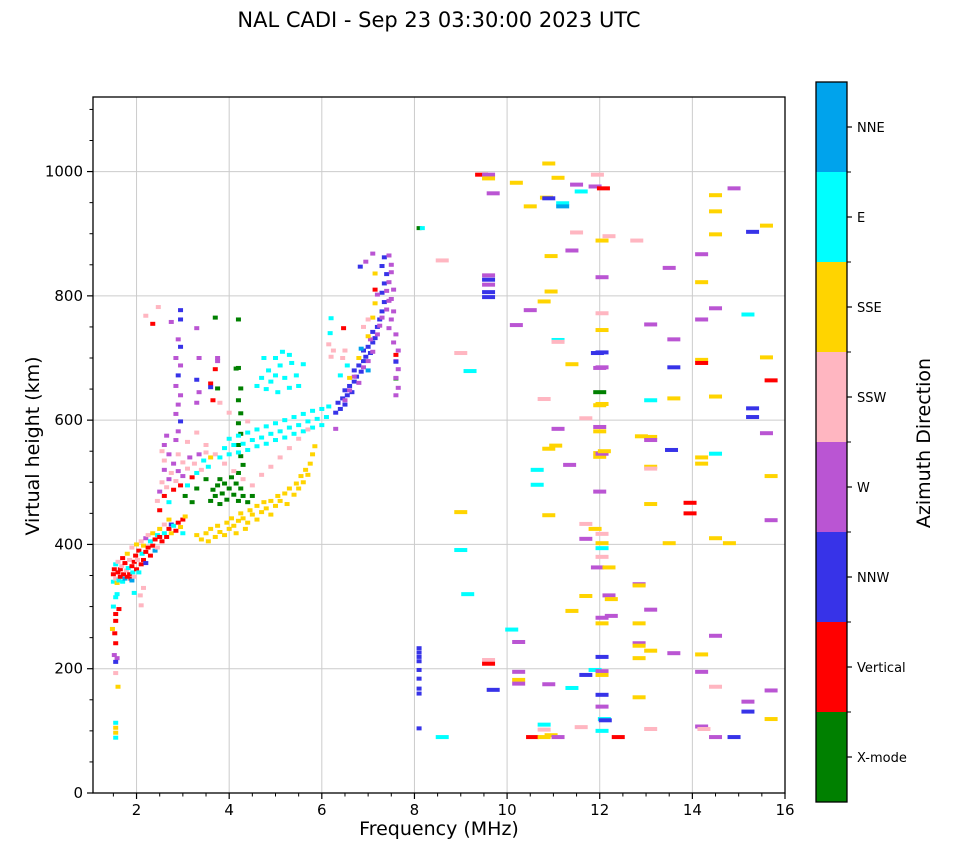  I want to click on x-tick-label: 4, so click(229, 810).